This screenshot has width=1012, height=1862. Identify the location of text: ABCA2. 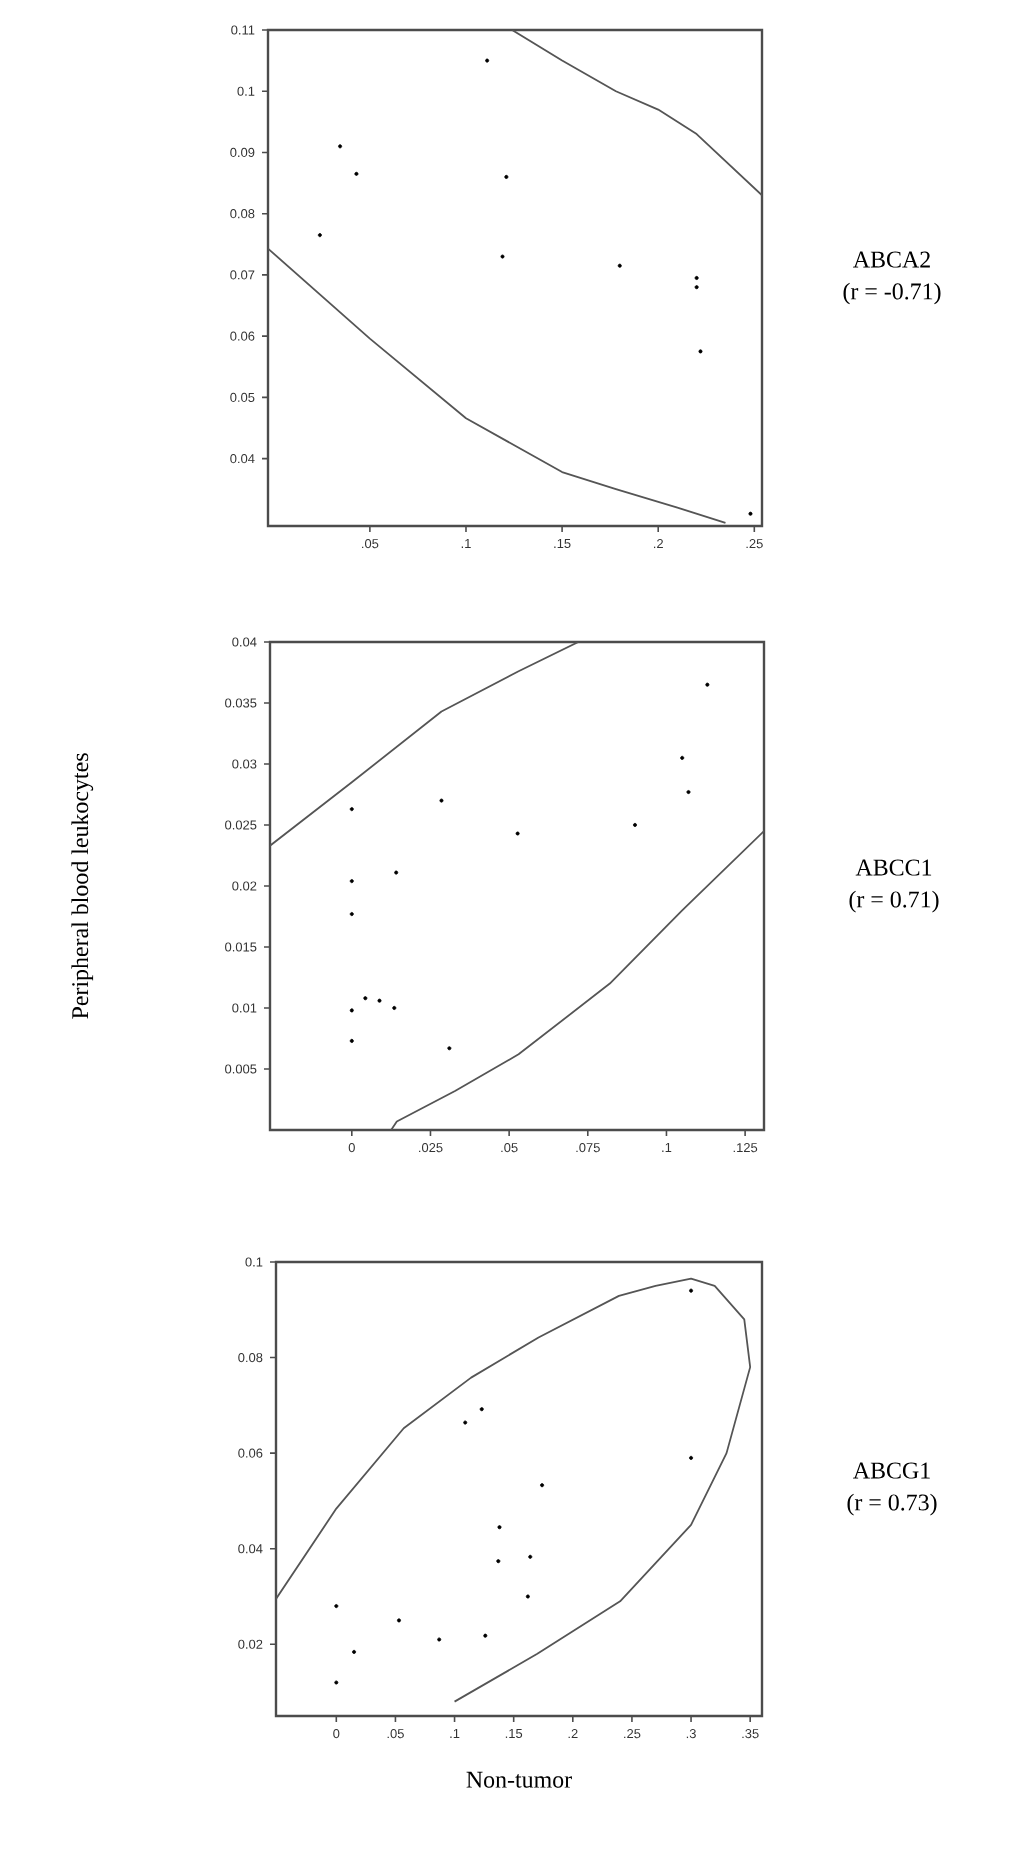
(891, 259).